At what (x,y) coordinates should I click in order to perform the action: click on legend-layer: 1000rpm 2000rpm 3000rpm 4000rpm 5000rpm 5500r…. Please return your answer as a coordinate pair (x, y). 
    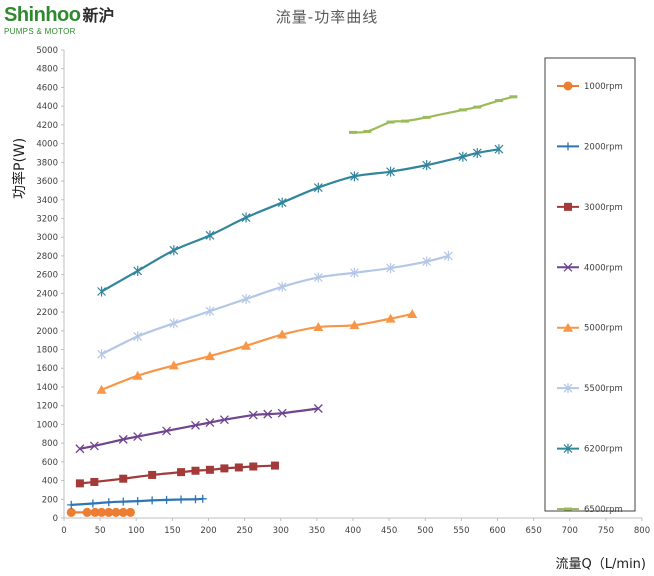
    Looking at the image, I should click on (590, 286).